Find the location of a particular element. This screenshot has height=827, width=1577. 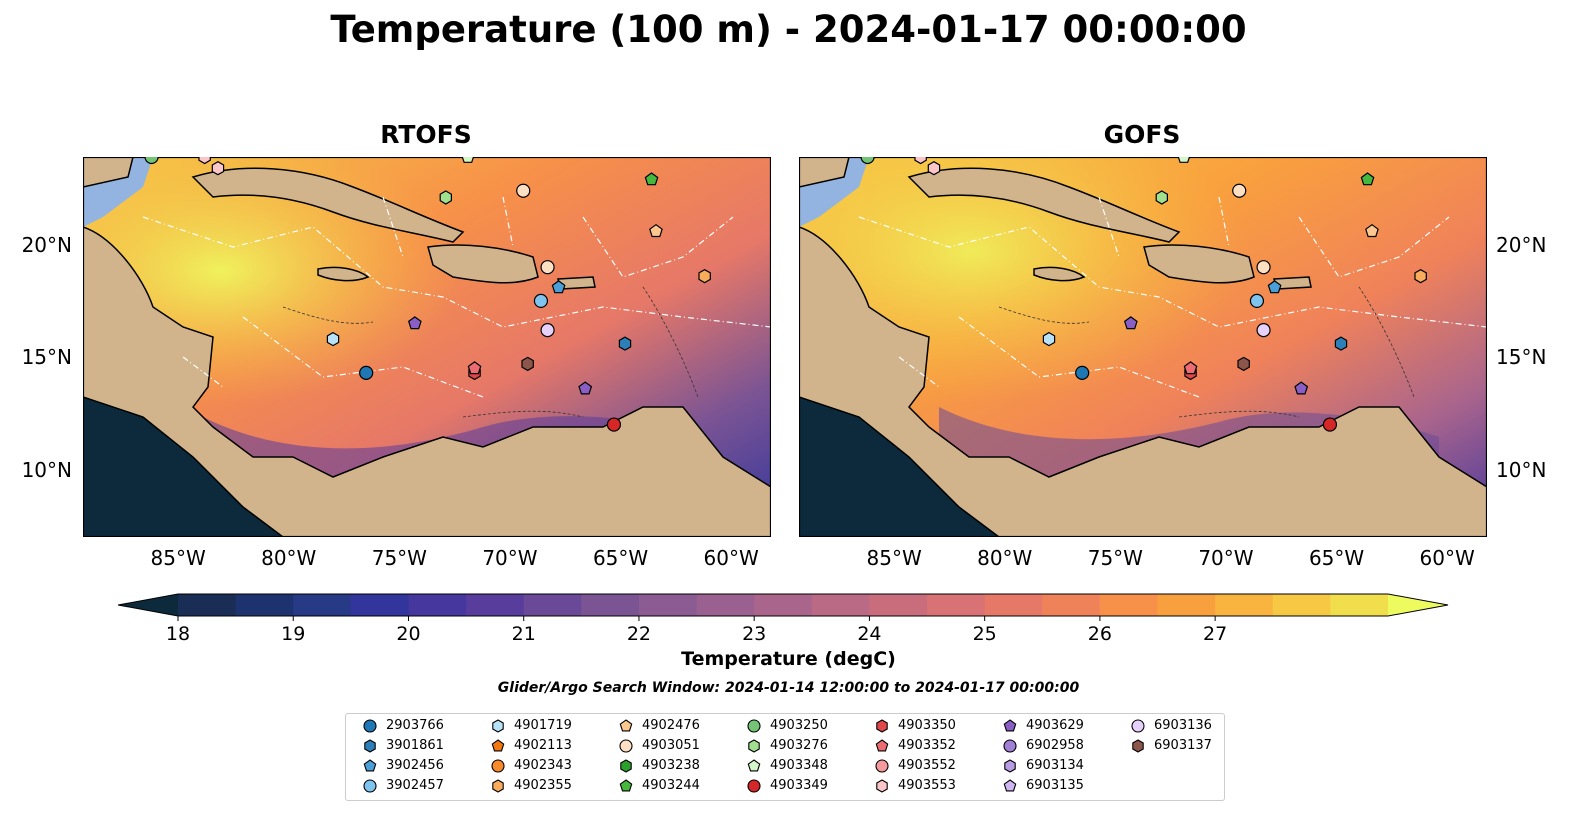

legend-label: 3902457 is located at coordinates (415, 785).